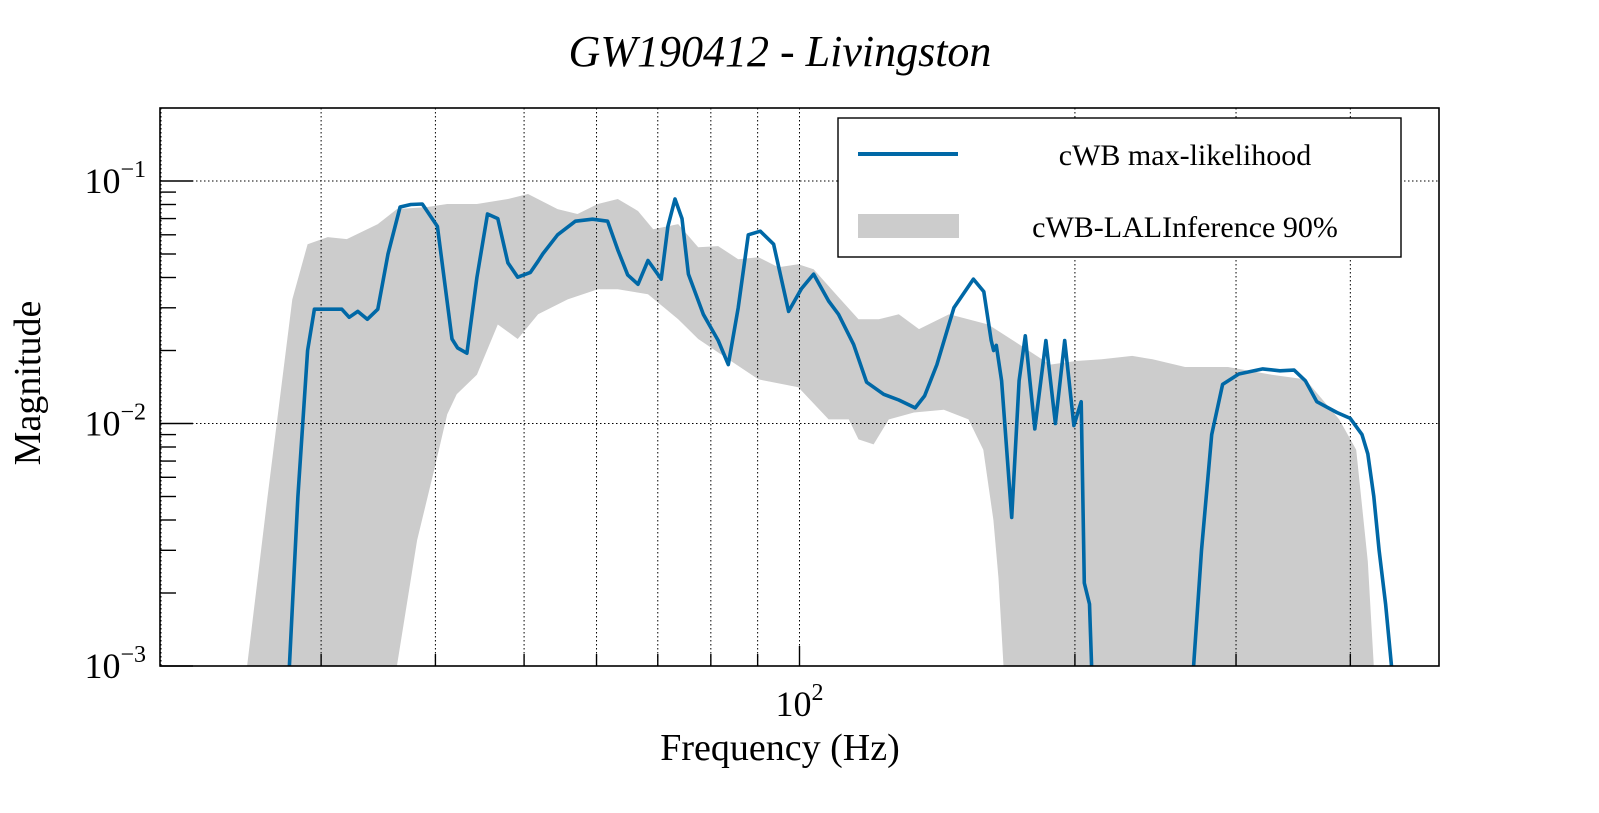 Image resolution: width=1599 pixels, height=813 pixels. I want to click on y-axis-label: Magnitude, so click(28, 383).